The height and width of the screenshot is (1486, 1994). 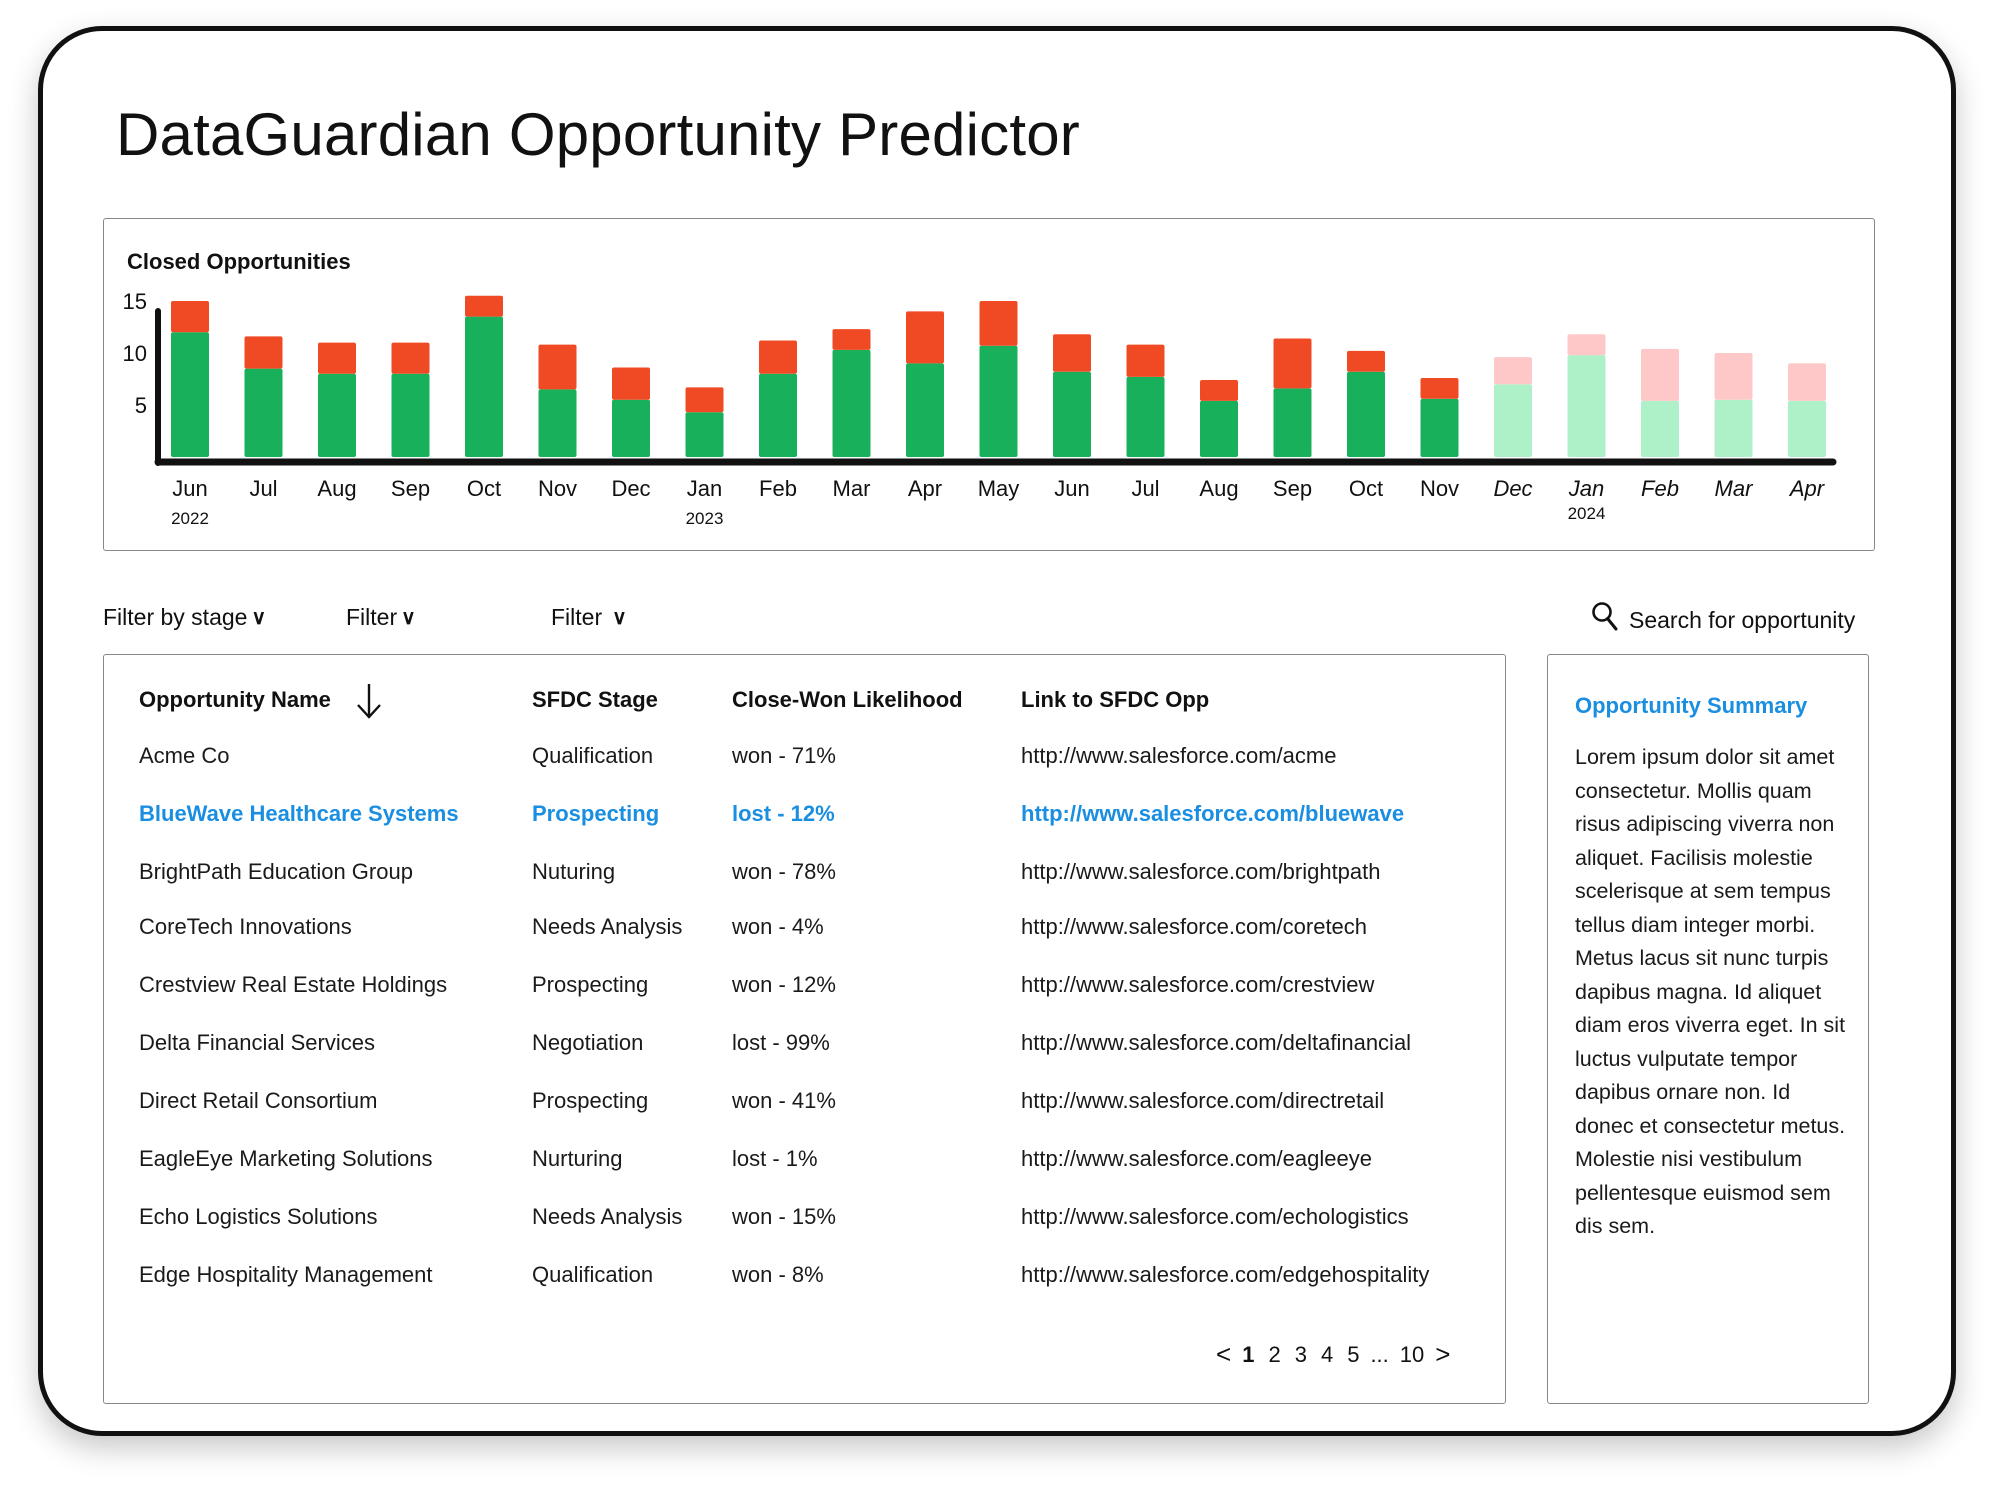 I want to click on page-10-button: 10, so click(x=1412, y=1354).